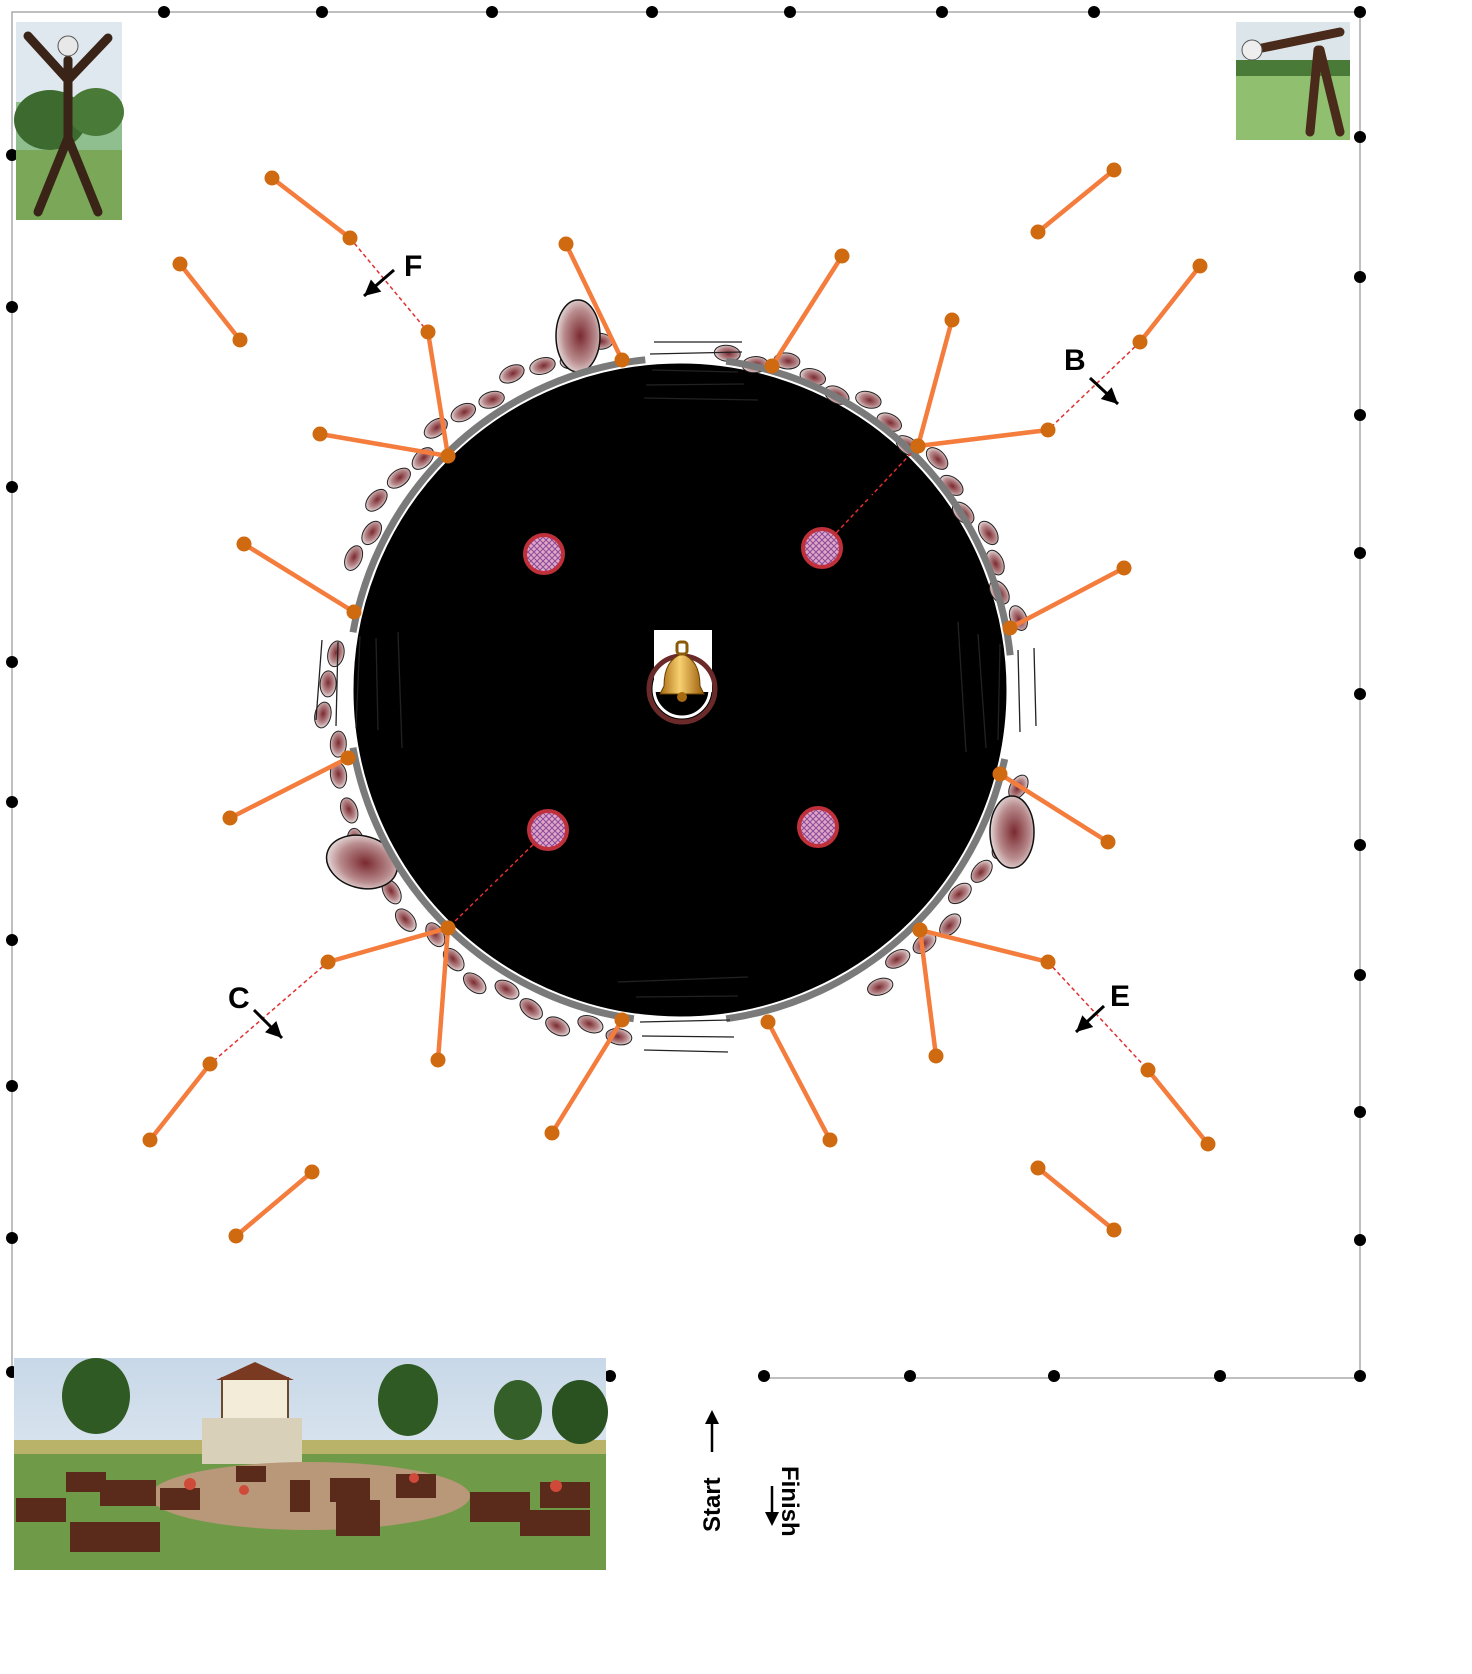  I want to click on marker-label: D, so click(471, 862).